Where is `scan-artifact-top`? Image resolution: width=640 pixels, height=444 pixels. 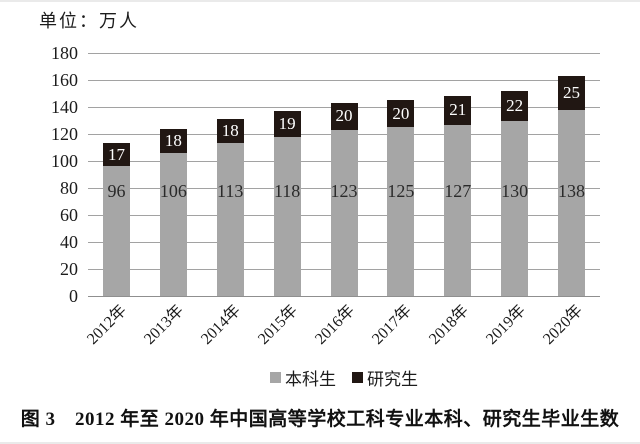 scan-artifact-top is located at coordinates (320, 1).